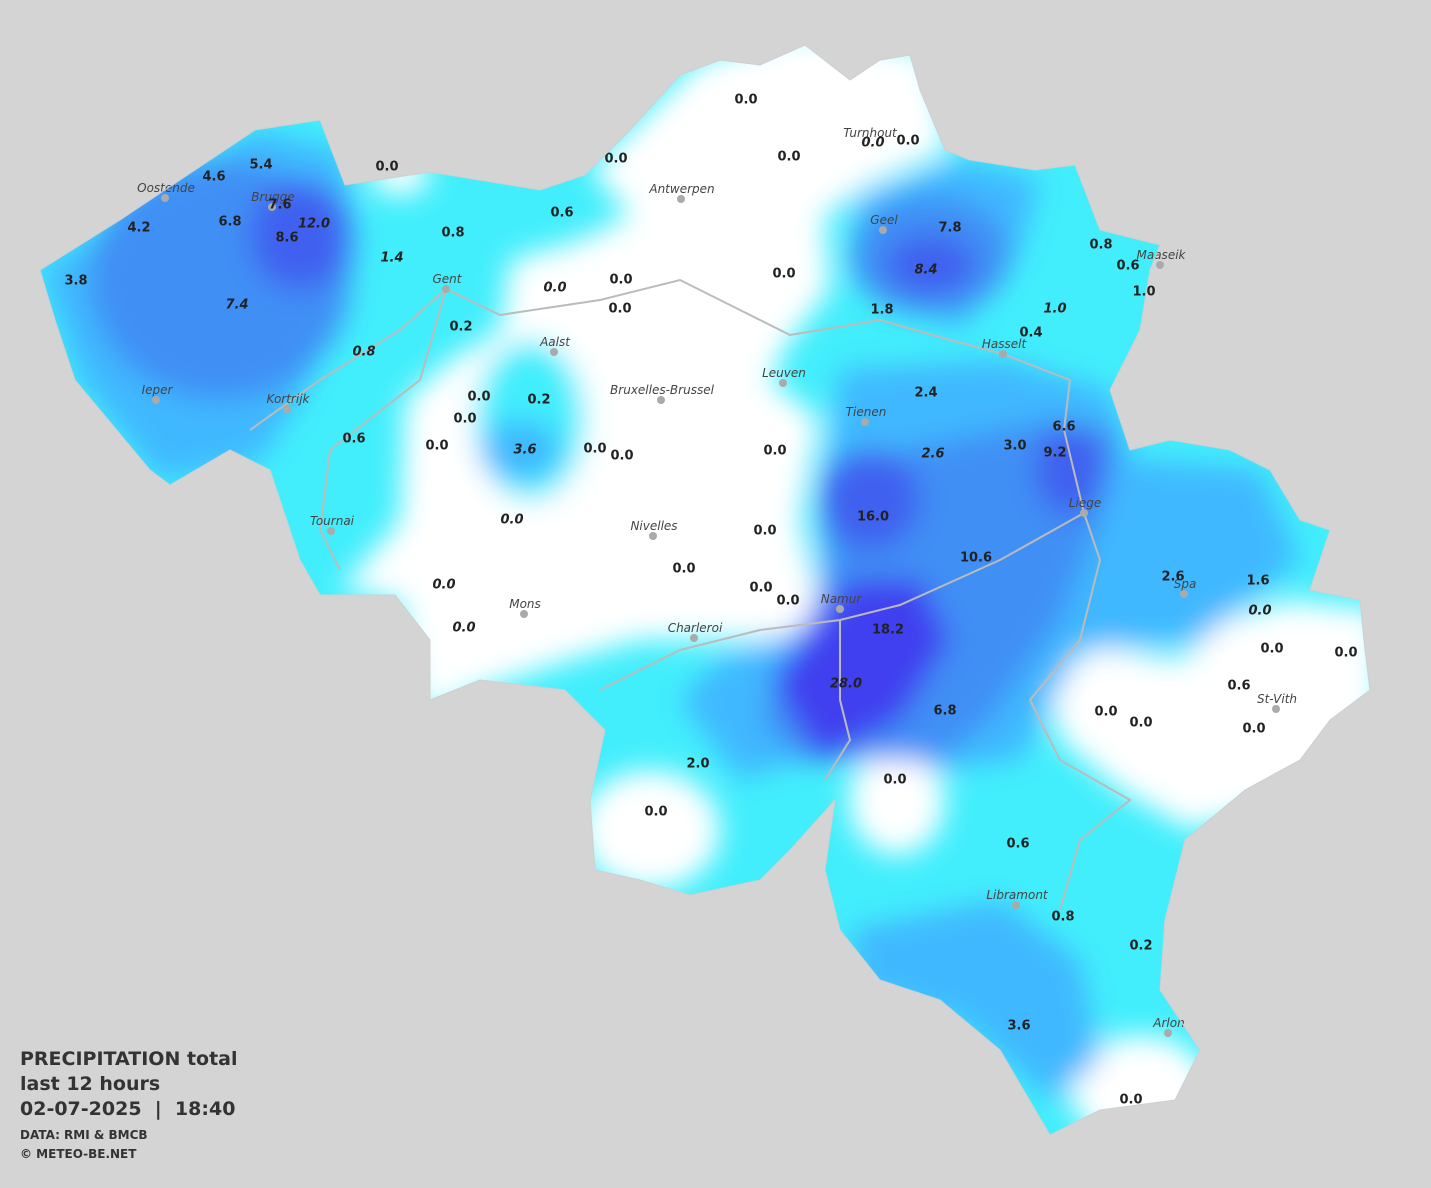 The height and width of the screenshot is (1188, 1431). I want to click on city-label: Hasselt, so click(1005, 344).